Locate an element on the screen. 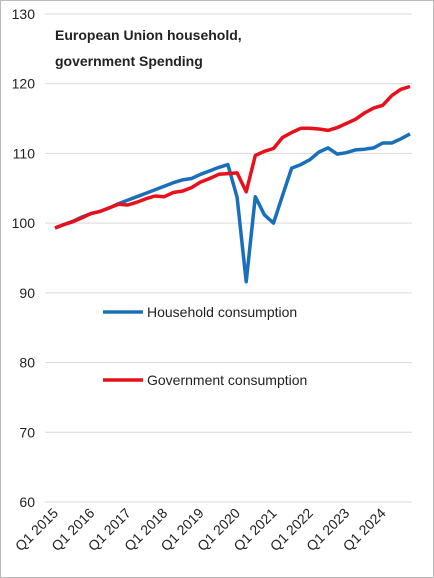  y-tick-label: 60 is located at coordinates (27, 502).